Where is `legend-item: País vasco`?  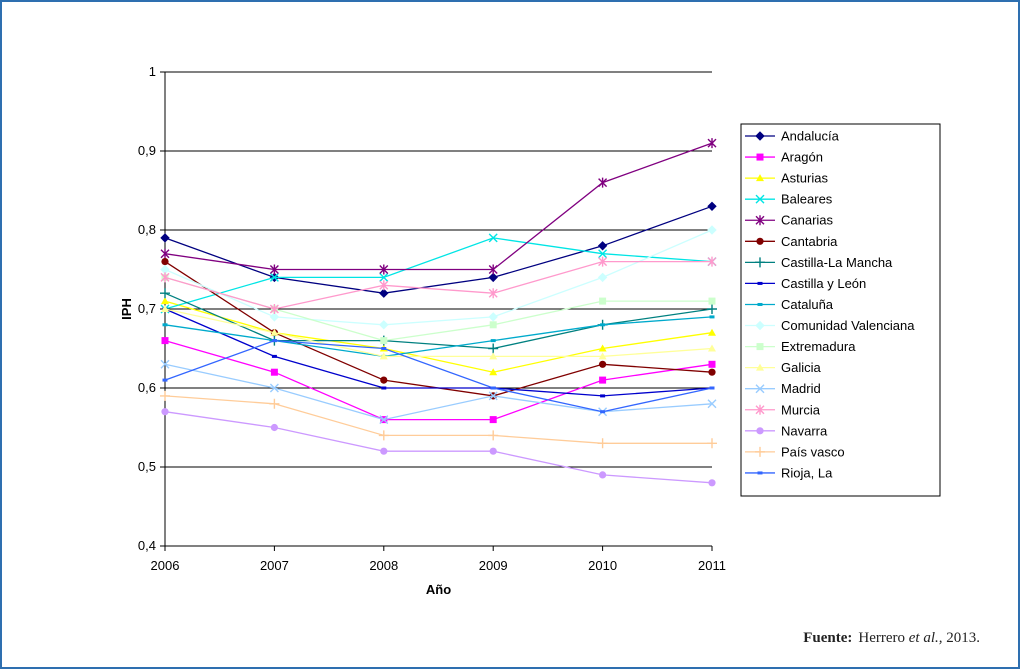
legend-item: País vasco is located at coordinates (795, 451).